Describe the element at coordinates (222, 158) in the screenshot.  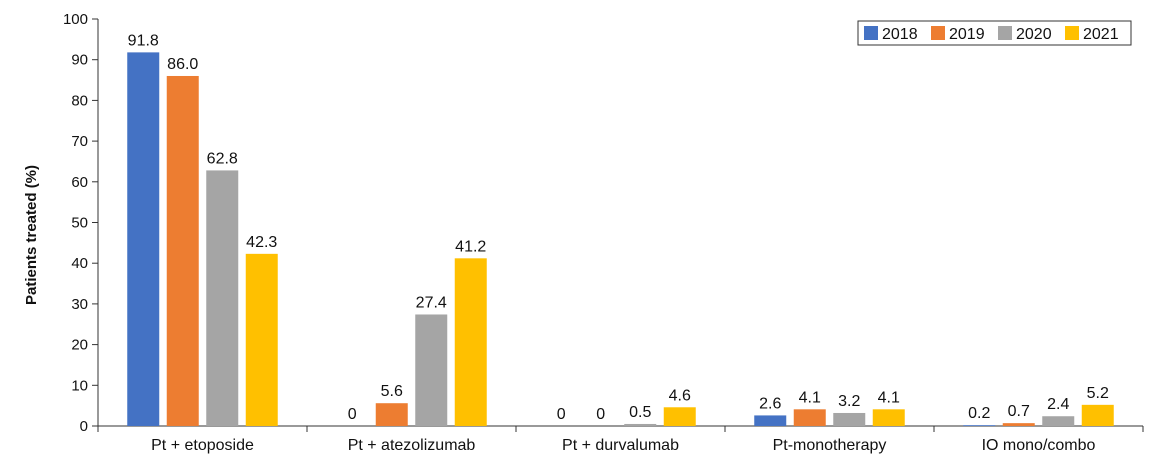
I see `data-label: 62.8` at that location.